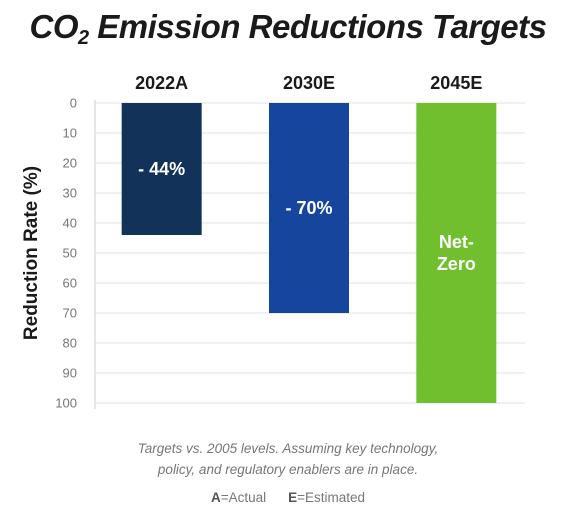  What do you see at coordinates (70, 343) in the screenshot?
I see `y-tick-label: 80` at bounding box center [70, 343].